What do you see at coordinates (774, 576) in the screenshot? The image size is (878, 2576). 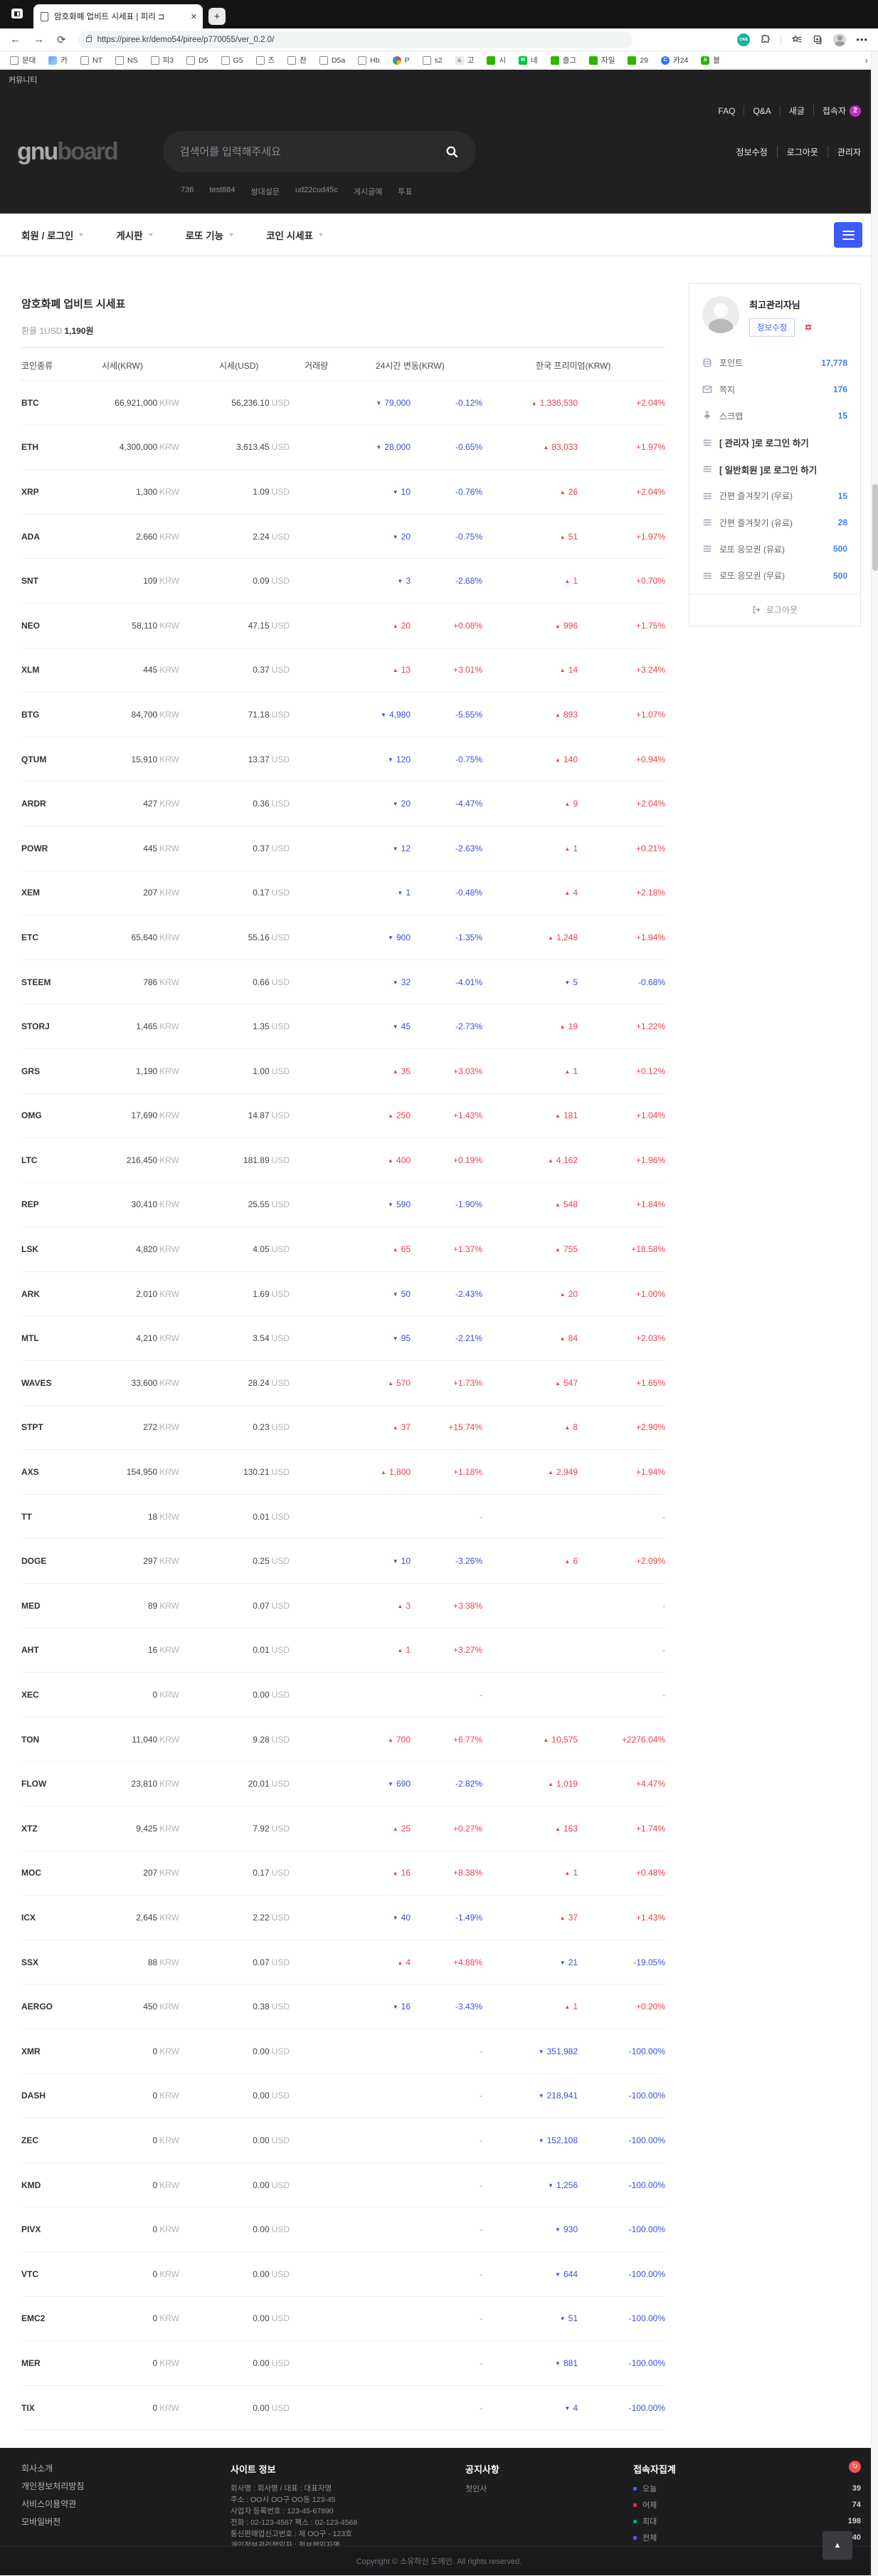 I see `sidebar-menu-item: 로또 응모권 (무료) 500` at bounding box center [774, 576].